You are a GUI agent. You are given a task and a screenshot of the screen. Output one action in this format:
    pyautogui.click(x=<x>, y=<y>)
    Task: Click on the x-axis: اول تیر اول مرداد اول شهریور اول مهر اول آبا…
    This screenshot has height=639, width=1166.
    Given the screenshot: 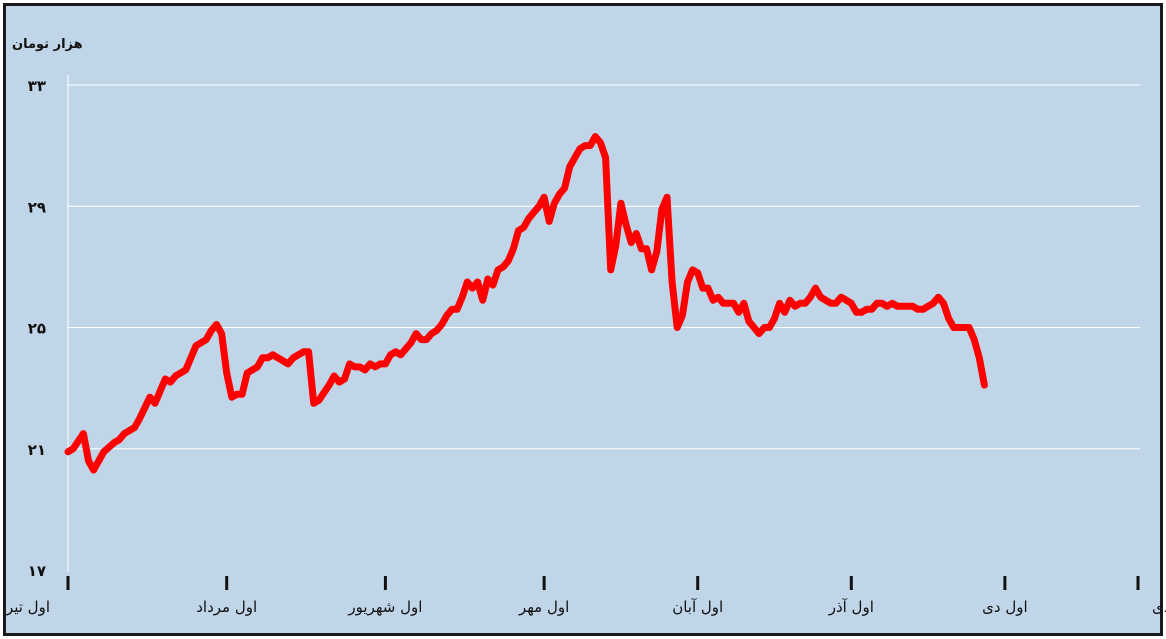 What is the action you would take?
    pyautogui.click(x=585, y=596)
    